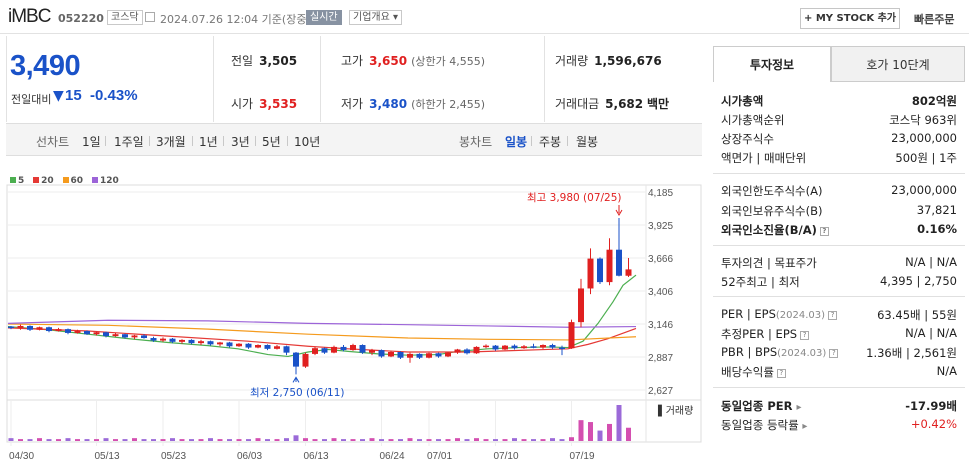  Describe the element at coordinates (45, 66) in the screenshot. I see `current-price: 3,490` at that location.